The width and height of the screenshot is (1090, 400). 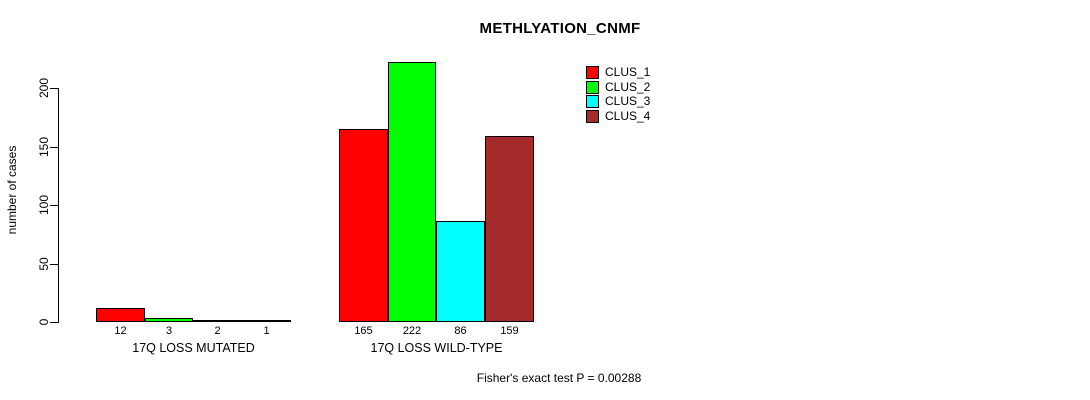 What do you see at coordinates (509, 331) in the screenshot?
I see `bar-value-label: 159` at bounding box center [509, 331].